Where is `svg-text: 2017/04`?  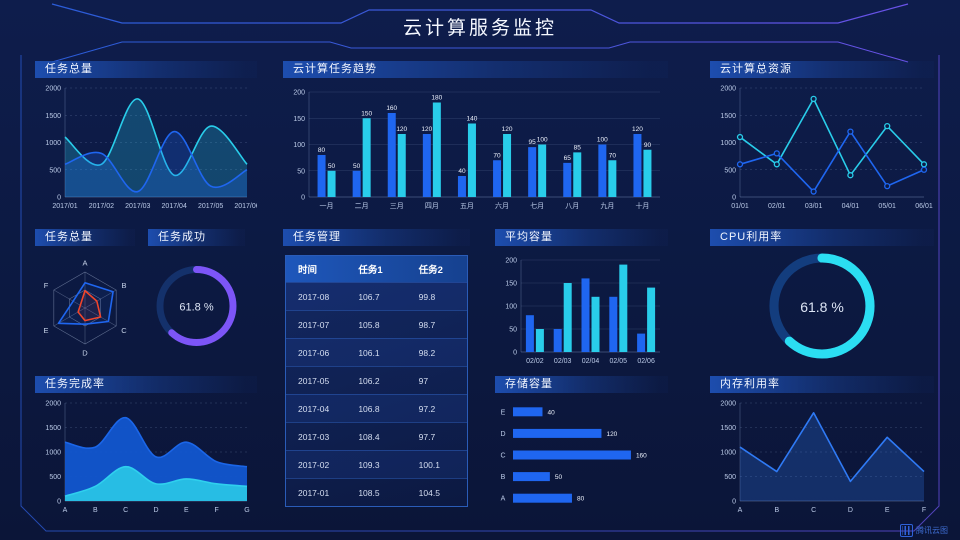 svg-text: 2017/04 is located at coordinates (174, 206).